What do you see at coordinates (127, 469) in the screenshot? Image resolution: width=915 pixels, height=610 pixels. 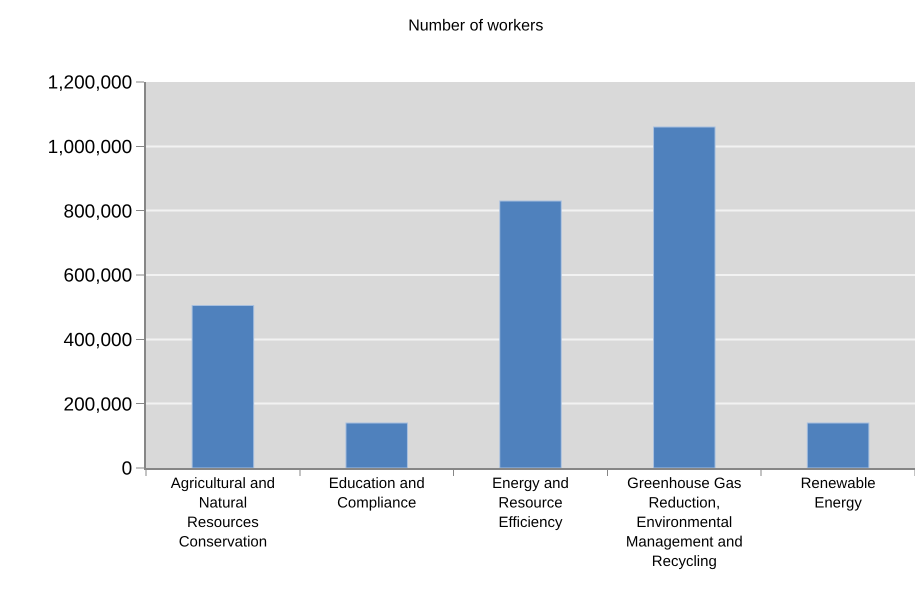 I see `y-tick-label: 0` at bounding box center [127, 469].